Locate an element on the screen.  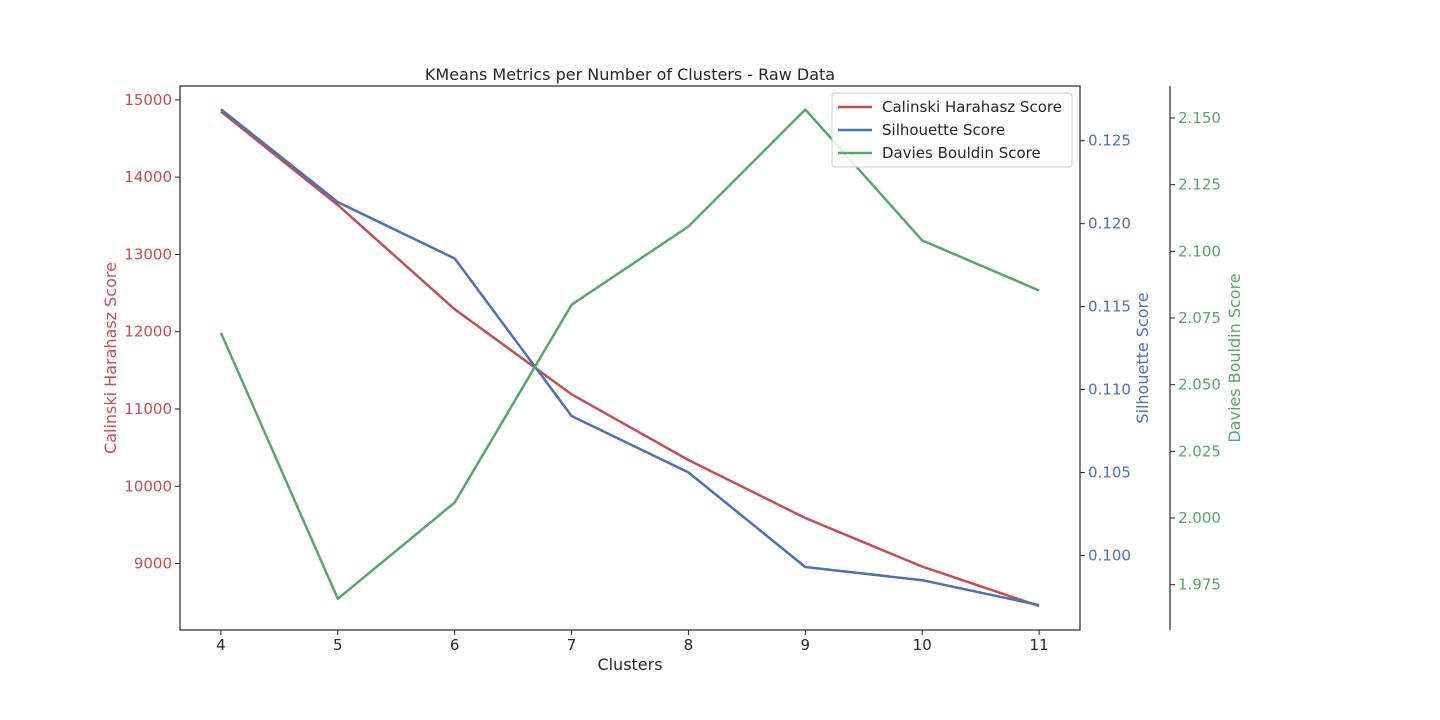
y-tick-label: 14000 is located at coordinates (148, 177).